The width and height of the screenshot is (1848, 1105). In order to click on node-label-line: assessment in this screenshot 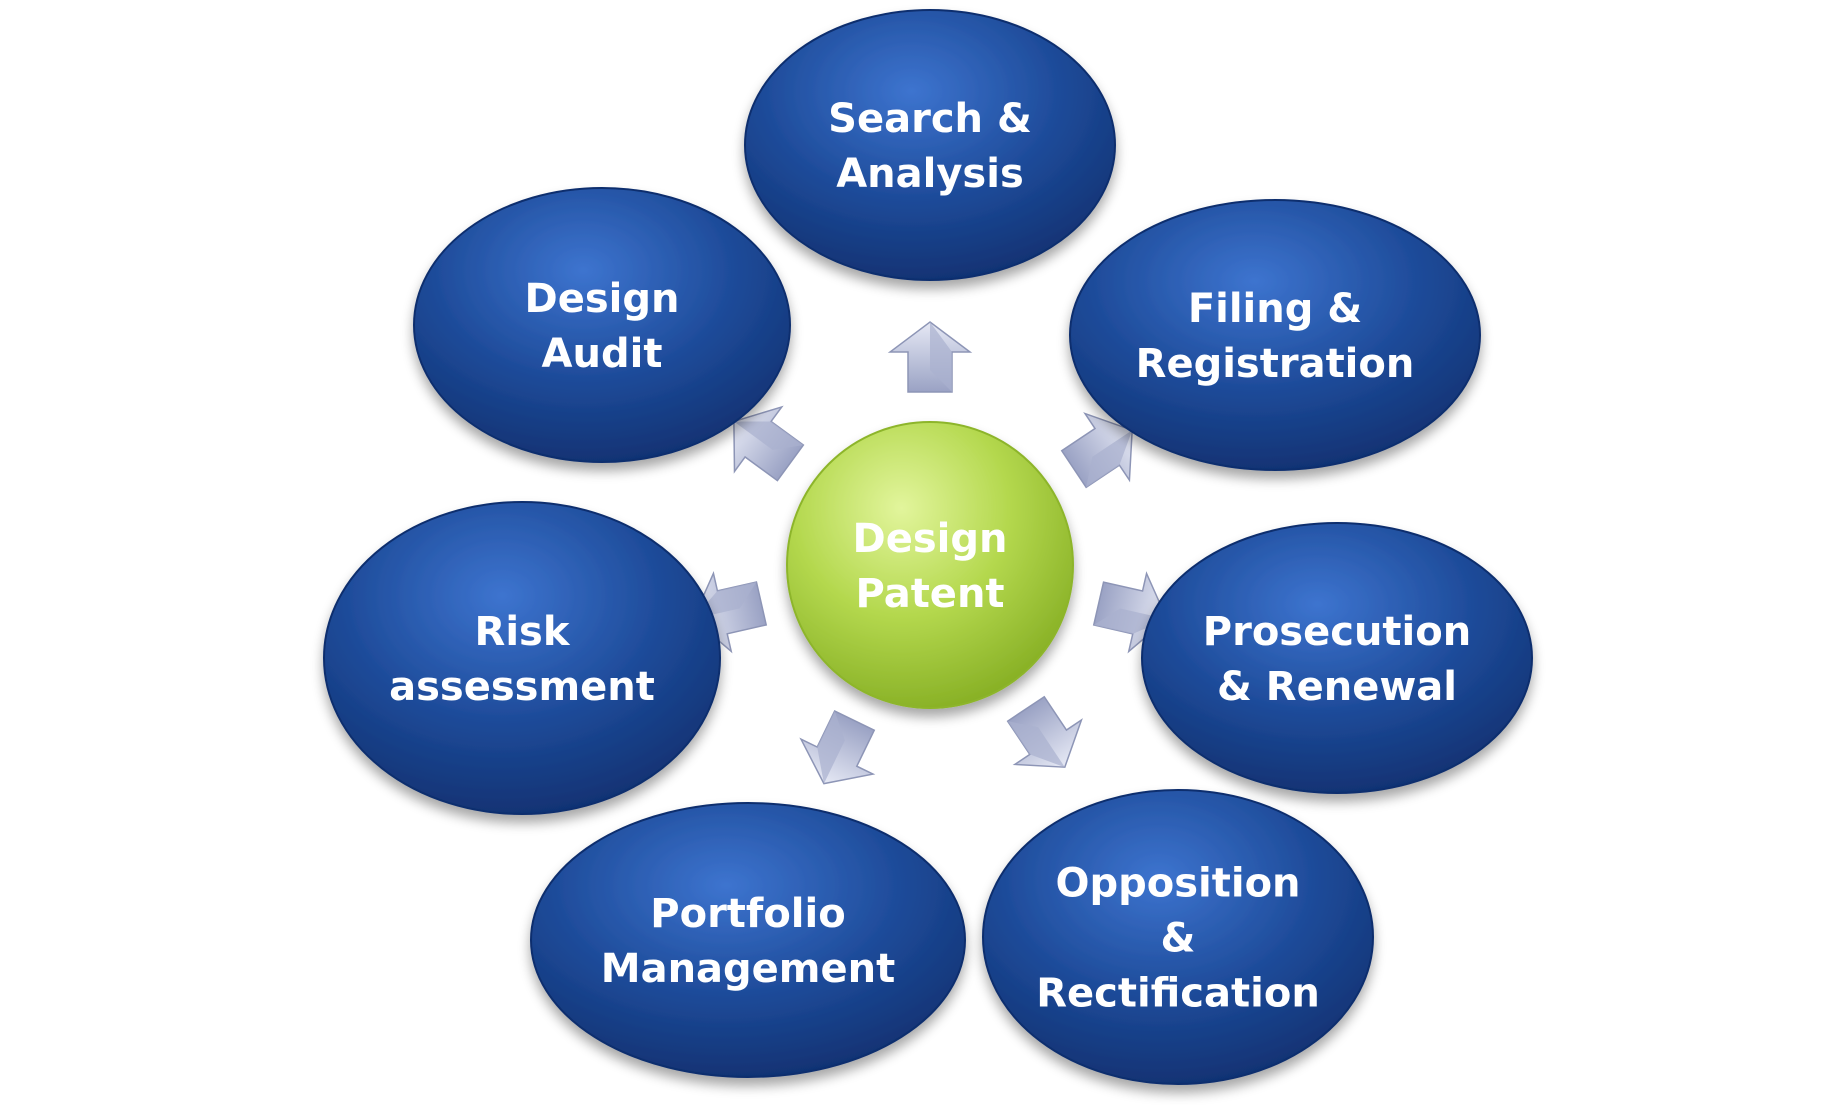, I will do `click(522, 687)`.